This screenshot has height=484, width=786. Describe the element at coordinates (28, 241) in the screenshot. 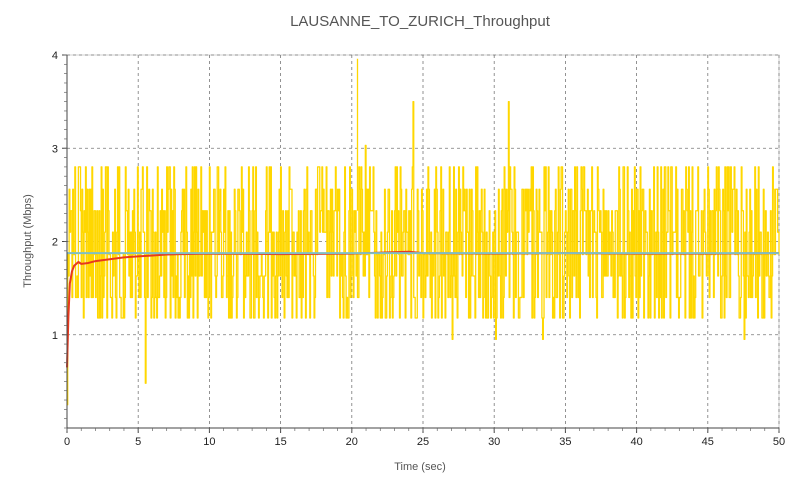

I see `y-axis-label: Throughput (Mbps)` at that location.